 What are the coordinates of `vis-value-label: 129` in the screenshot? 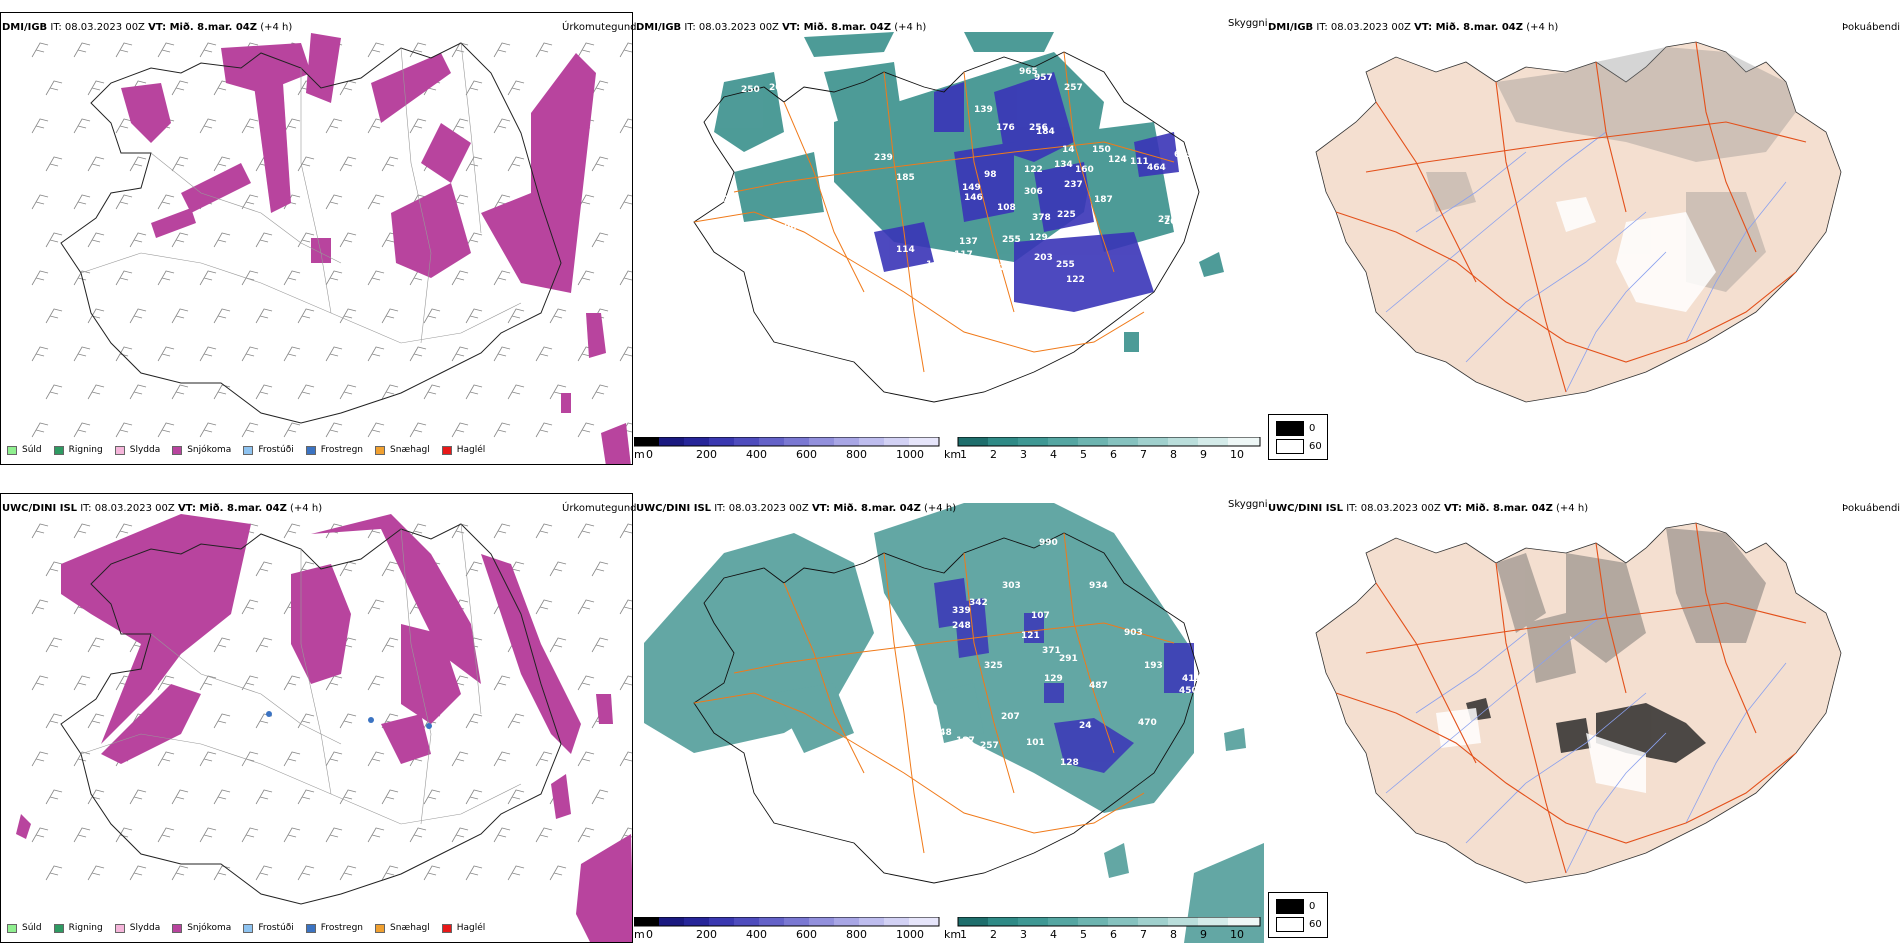 It's located at (1038, 238).